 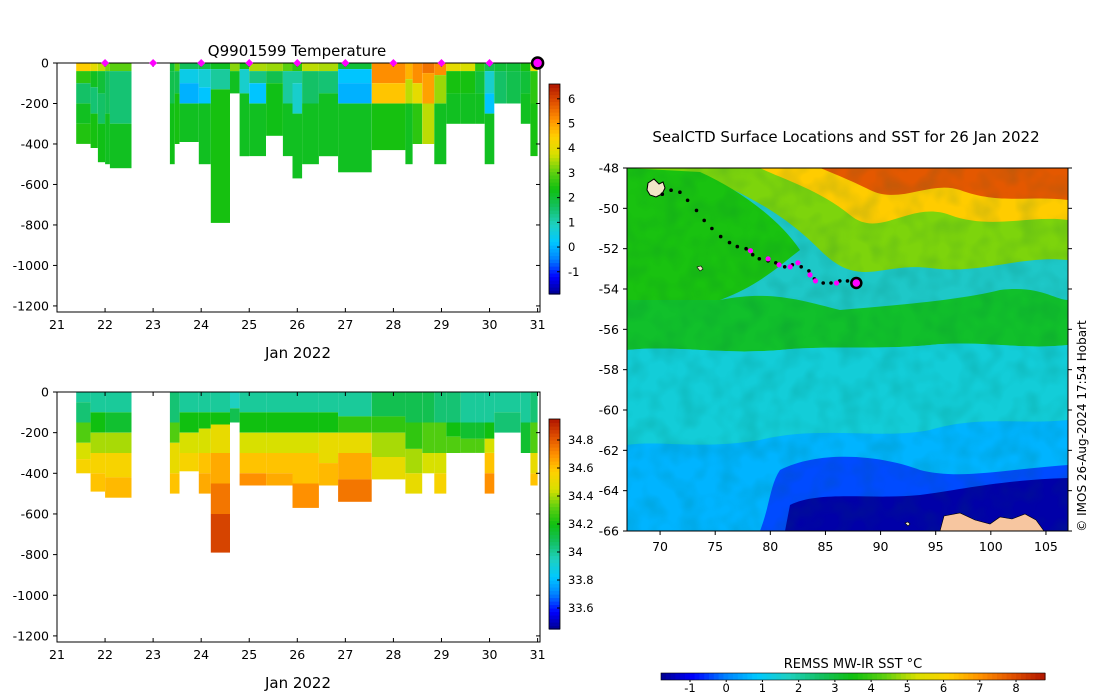 What do you see at coordinates (249, 324) in the screenshot?
I see `x-tick-label: 25` at bounding box center [249, 324].